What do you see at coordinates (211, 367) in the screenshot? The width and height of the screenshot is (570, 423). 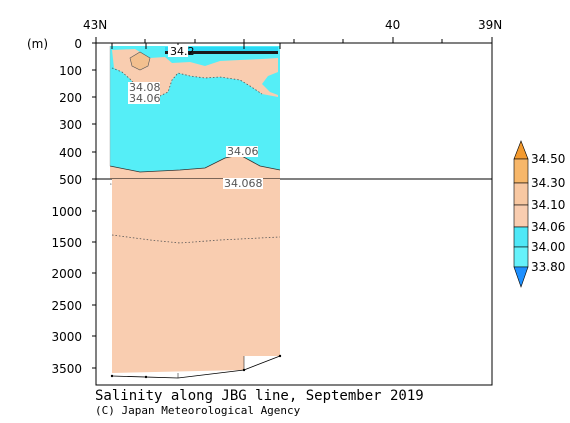 I see `bottom-notch` at bounding box center [211, 367].